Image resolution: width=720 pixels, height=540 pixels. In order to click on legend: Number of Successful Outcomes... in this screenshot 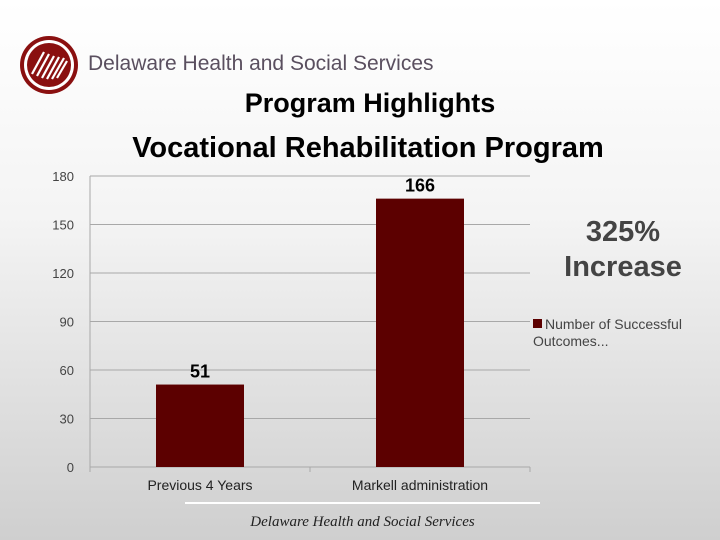, I will do `click(623, 333)`.